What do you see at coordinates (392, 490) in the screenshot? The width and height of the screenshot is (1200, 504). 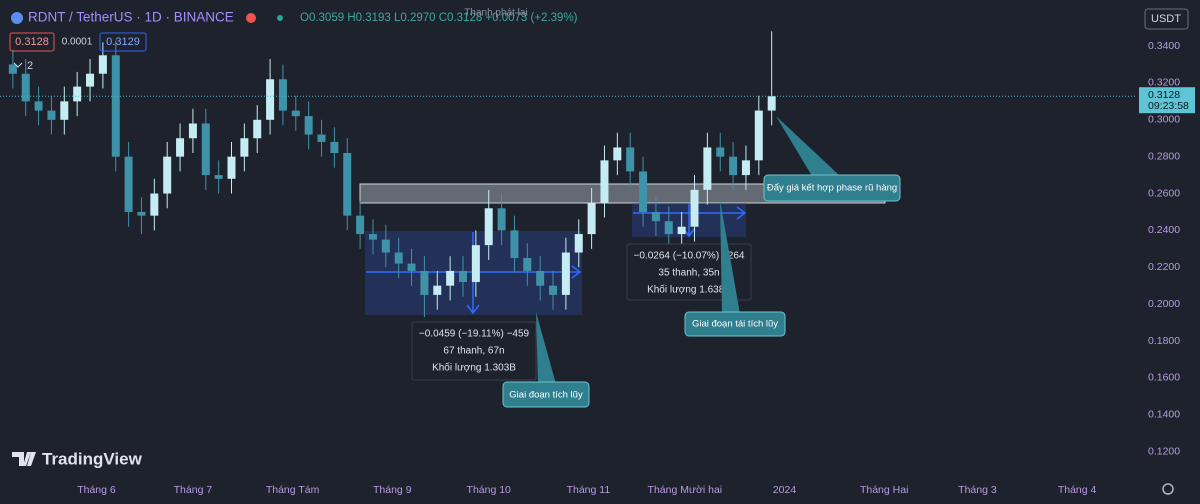 I see `x-tick-label: Tháng 9` at bounding box center [392, 490].